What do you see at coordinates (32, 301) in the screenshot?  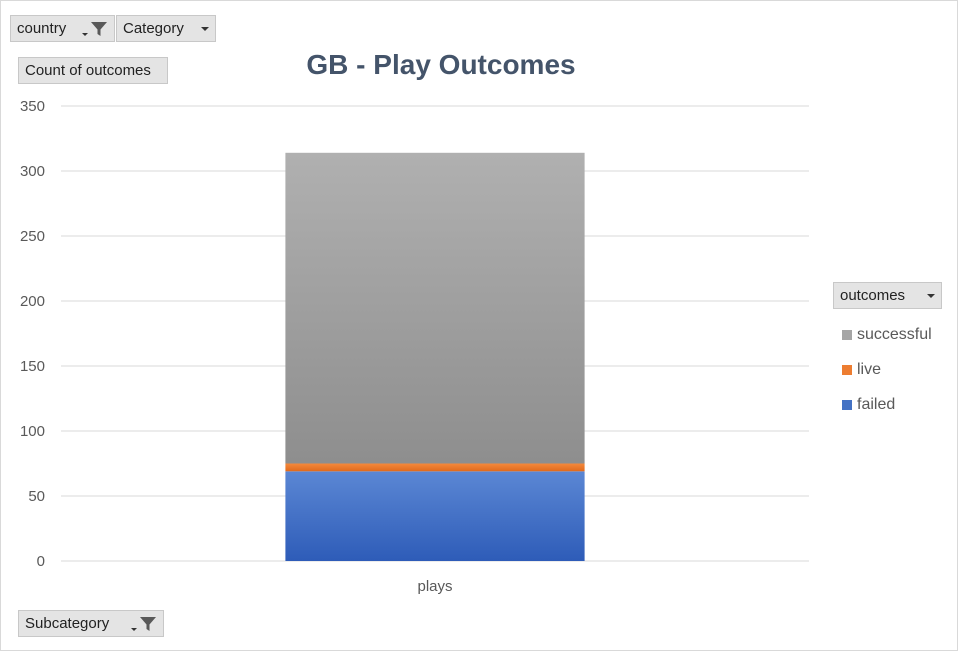 I see `y-tick-label: 200` at bounding box center [32, 301].